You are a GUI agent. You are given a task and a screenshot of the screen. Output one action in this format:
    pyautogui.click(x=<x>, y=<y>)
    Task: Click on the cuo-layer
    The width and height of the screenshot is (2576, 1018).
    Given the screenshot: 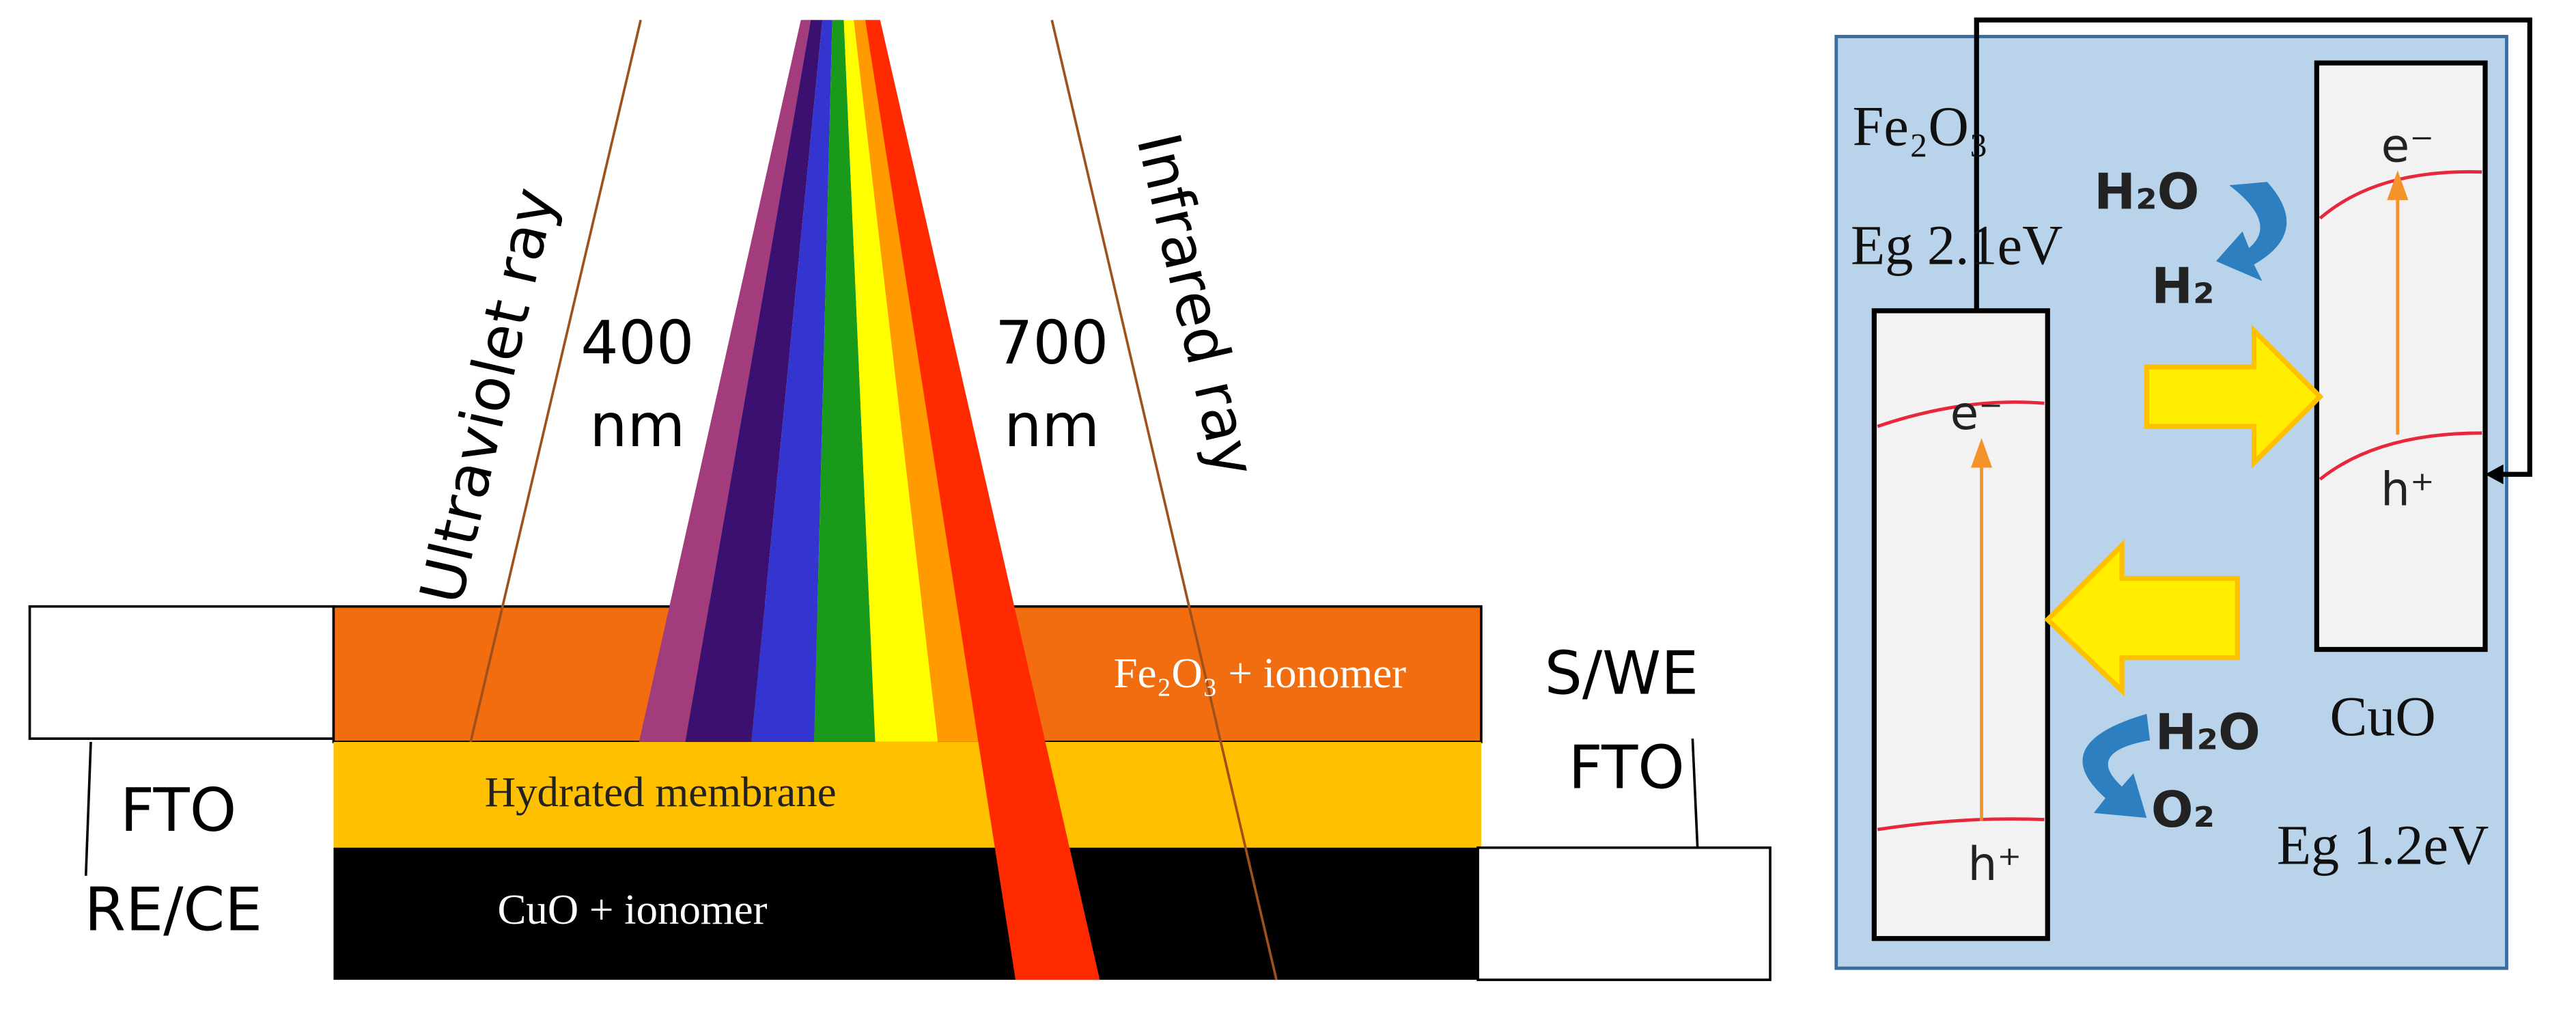 What is the action you would take?
    pyautogui.click(x=907, y=914)
    